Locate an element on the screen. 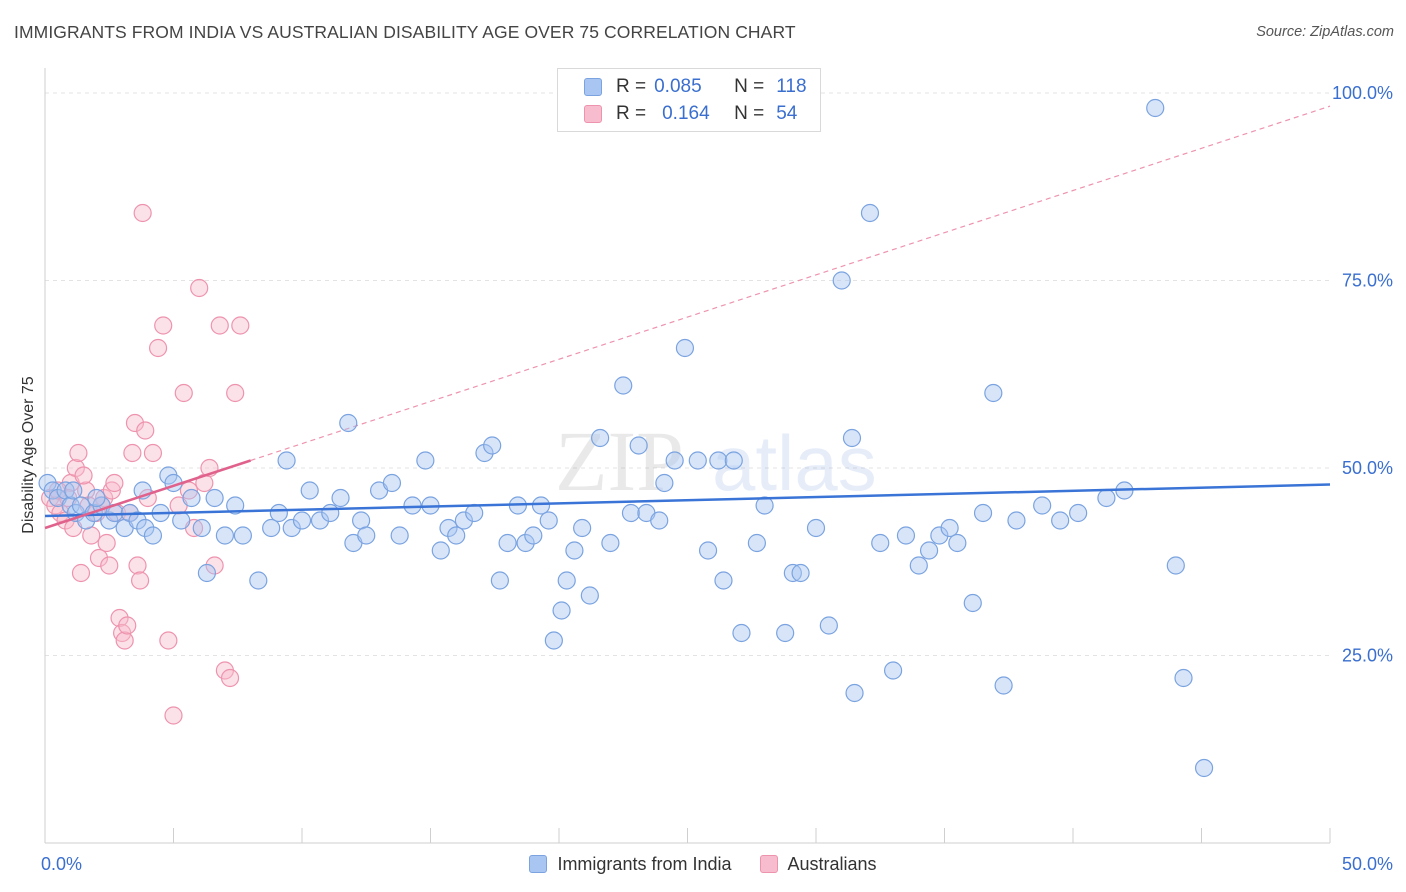  series-legend: Immigrants from India Australians is located at coordinates (703, 864).